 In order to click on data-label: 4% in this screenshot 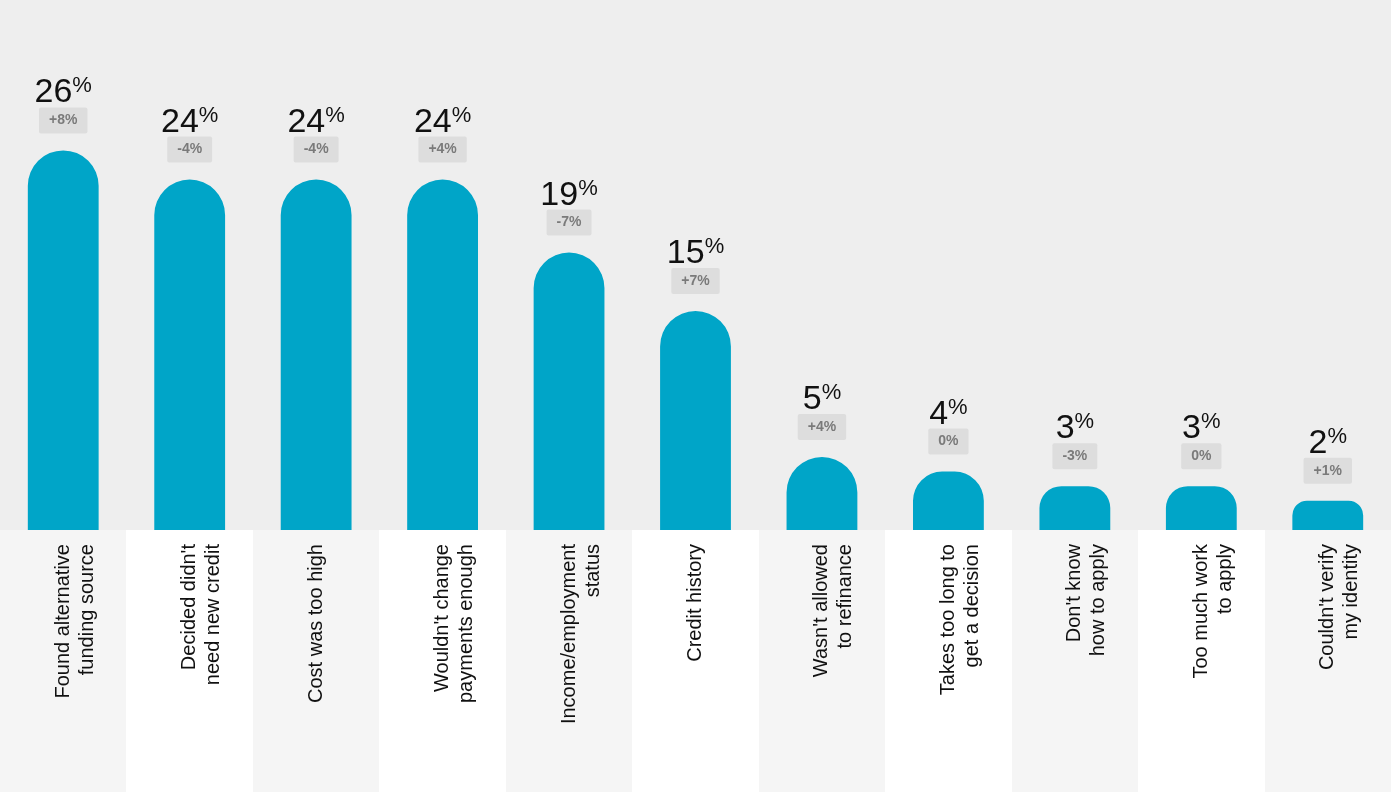, I will do `click(948, 411)`.